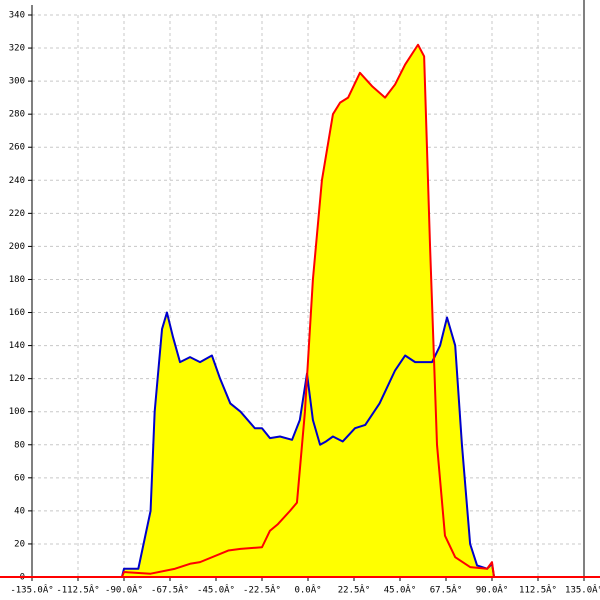 The height and width of the screenshot is (600, 600). What do you see at coordinates (354, 590) in the screenshot?
I see `x-tick-label: 22.5Â°` at bounding box center [354, 590].